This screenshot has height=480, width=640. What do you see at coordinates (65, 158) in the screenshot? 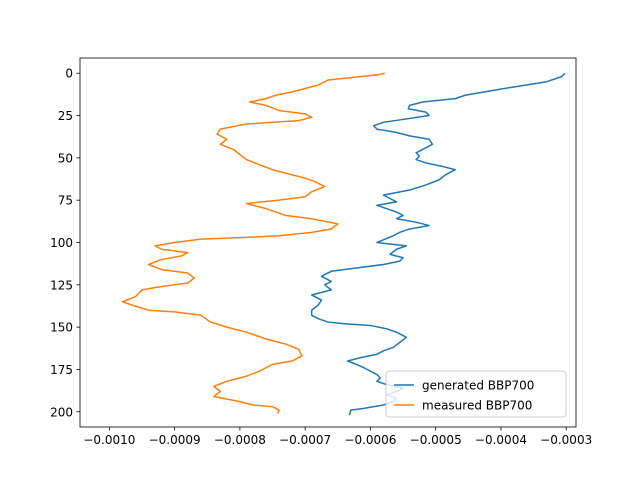
I see `y-tick-label: 50` at bounding box center [65, 158].